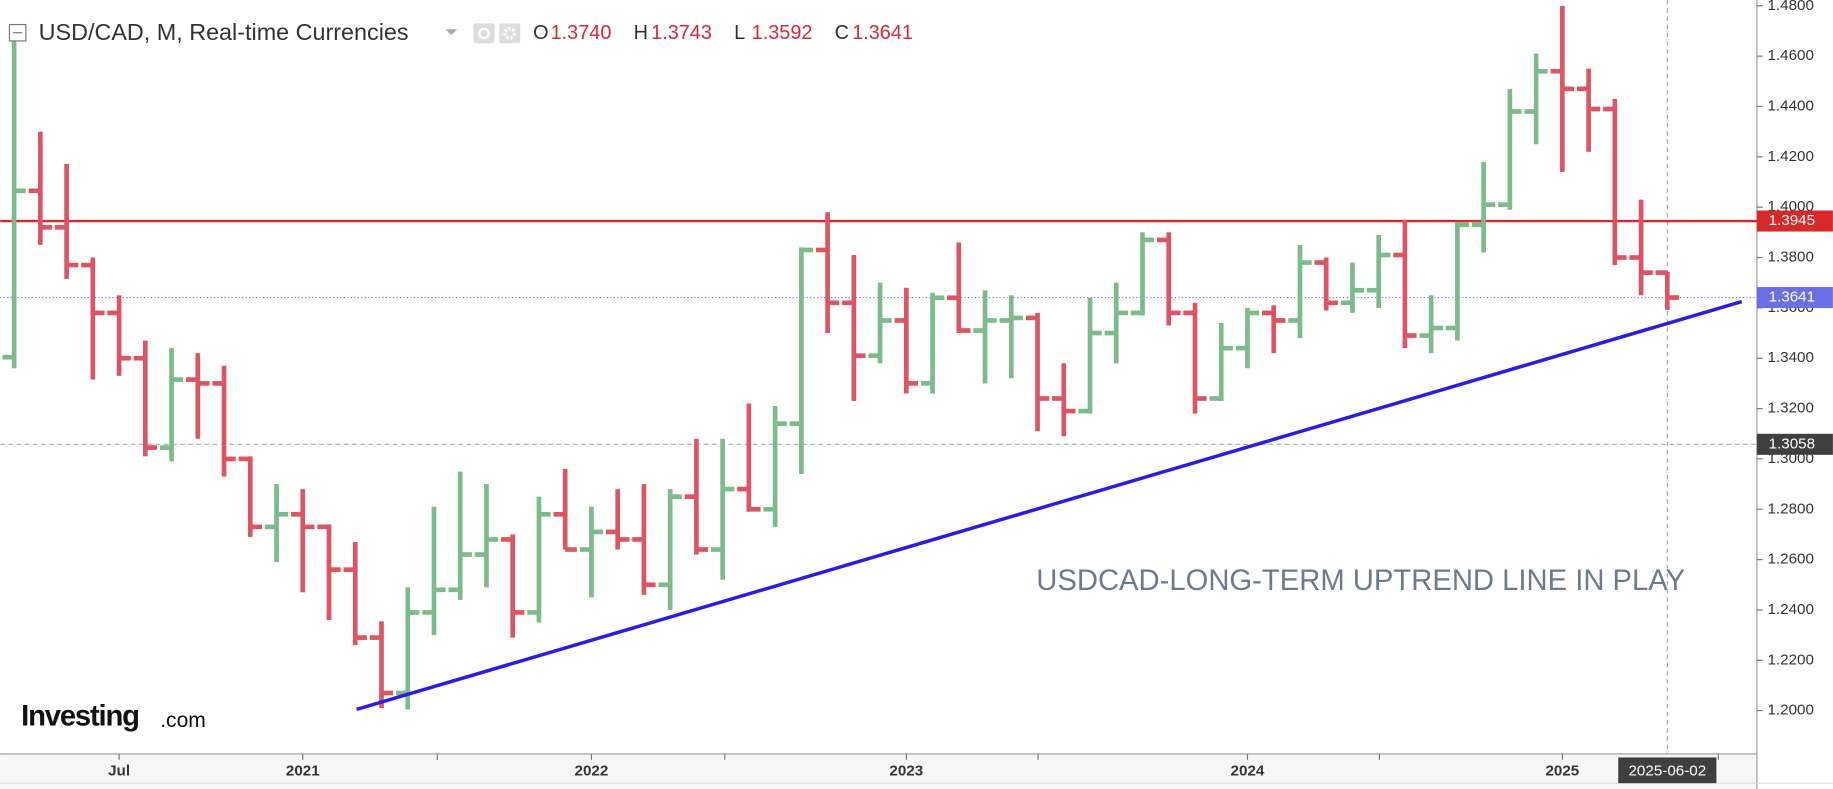 The height and width of the screenshot is (789, 1833). Describe the element at coordinates (842, 33) in the screenshot. I see `ohlc-key: C` at that location.